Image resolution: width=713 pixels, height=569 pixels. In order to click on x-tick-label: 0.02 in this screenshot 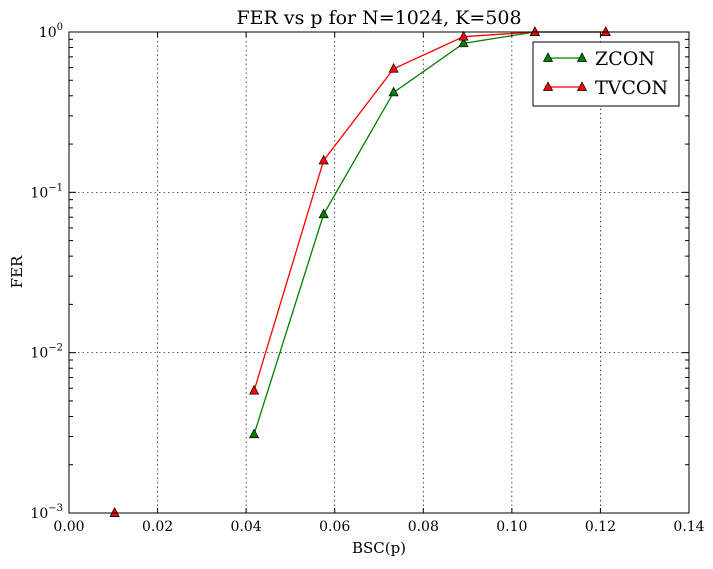, I will do `click(157, 527)`.